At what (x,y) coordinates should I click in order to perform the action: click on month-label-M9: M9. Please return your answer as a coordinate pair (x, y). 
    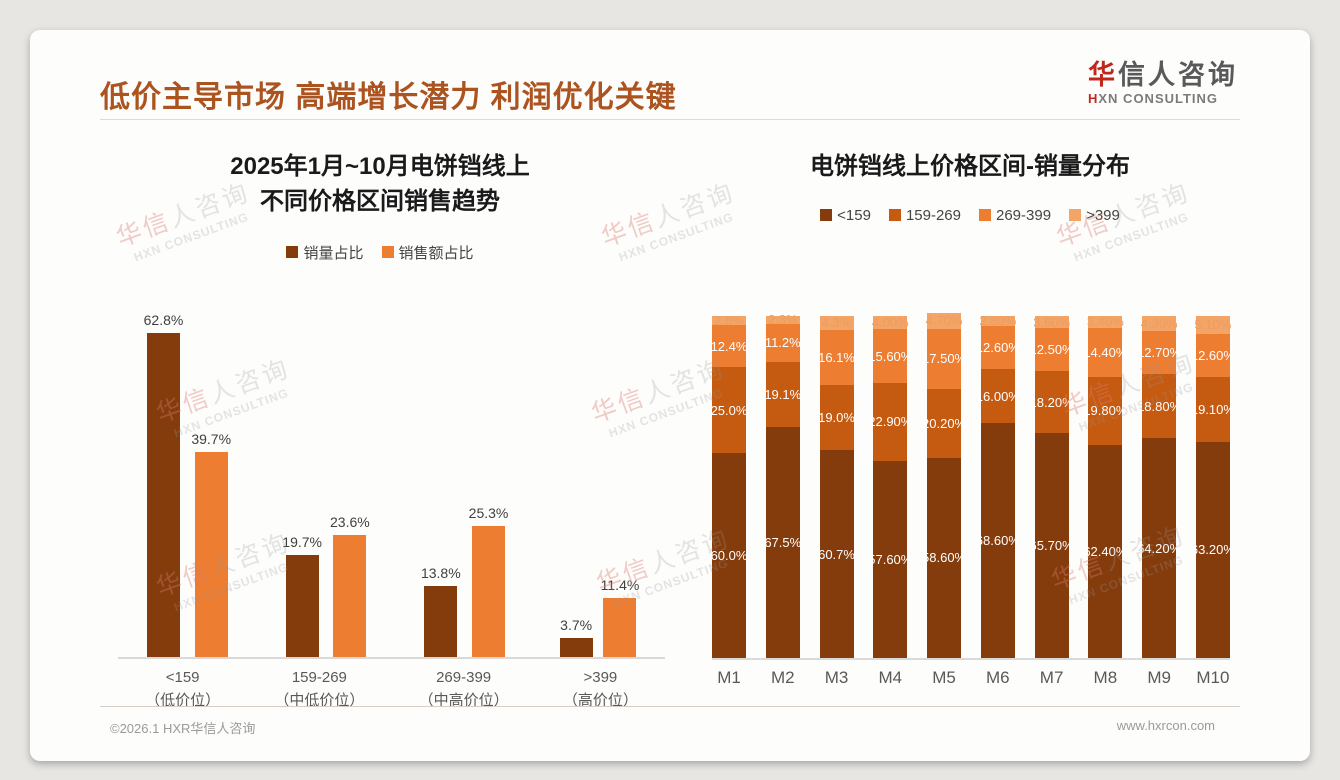
    Looking at the image, I should click on (1159, 677).